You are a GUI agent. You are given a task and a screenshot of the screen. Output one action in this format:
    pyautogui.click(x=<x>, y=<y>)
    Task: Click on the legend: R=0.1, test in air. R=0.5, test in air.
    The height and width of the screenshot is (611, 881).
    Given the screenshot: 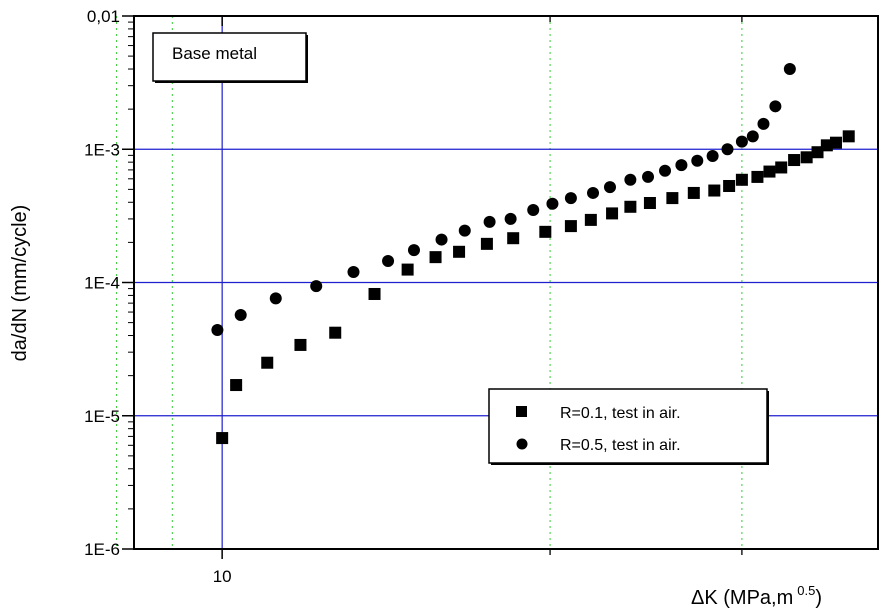 What is the action you would take?
    pyautogui.click(x=628, y=426)
    